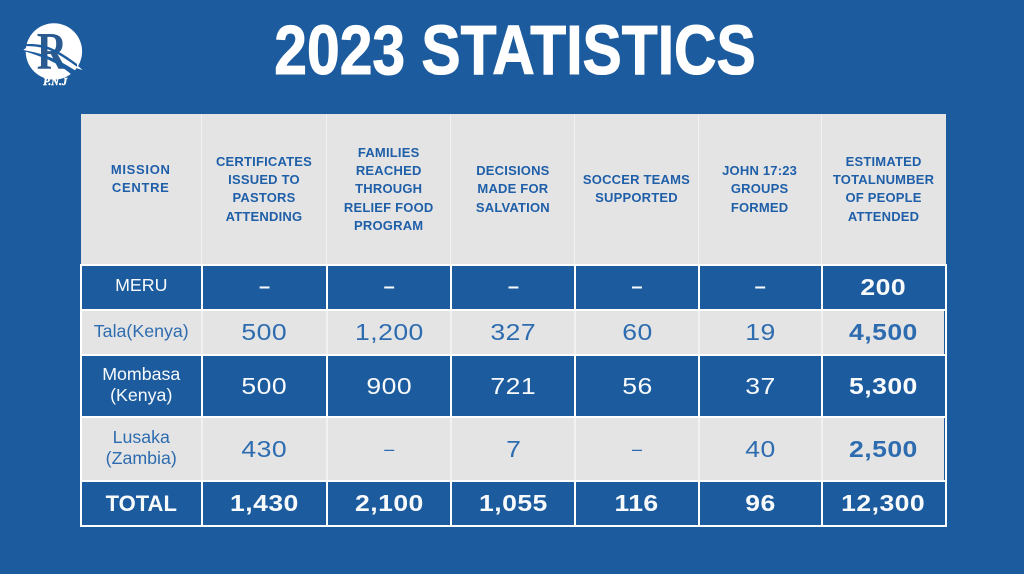 This screenshot has width=1024, height=574. I want to click on svg-text: P.N.J, so click(55, 82).